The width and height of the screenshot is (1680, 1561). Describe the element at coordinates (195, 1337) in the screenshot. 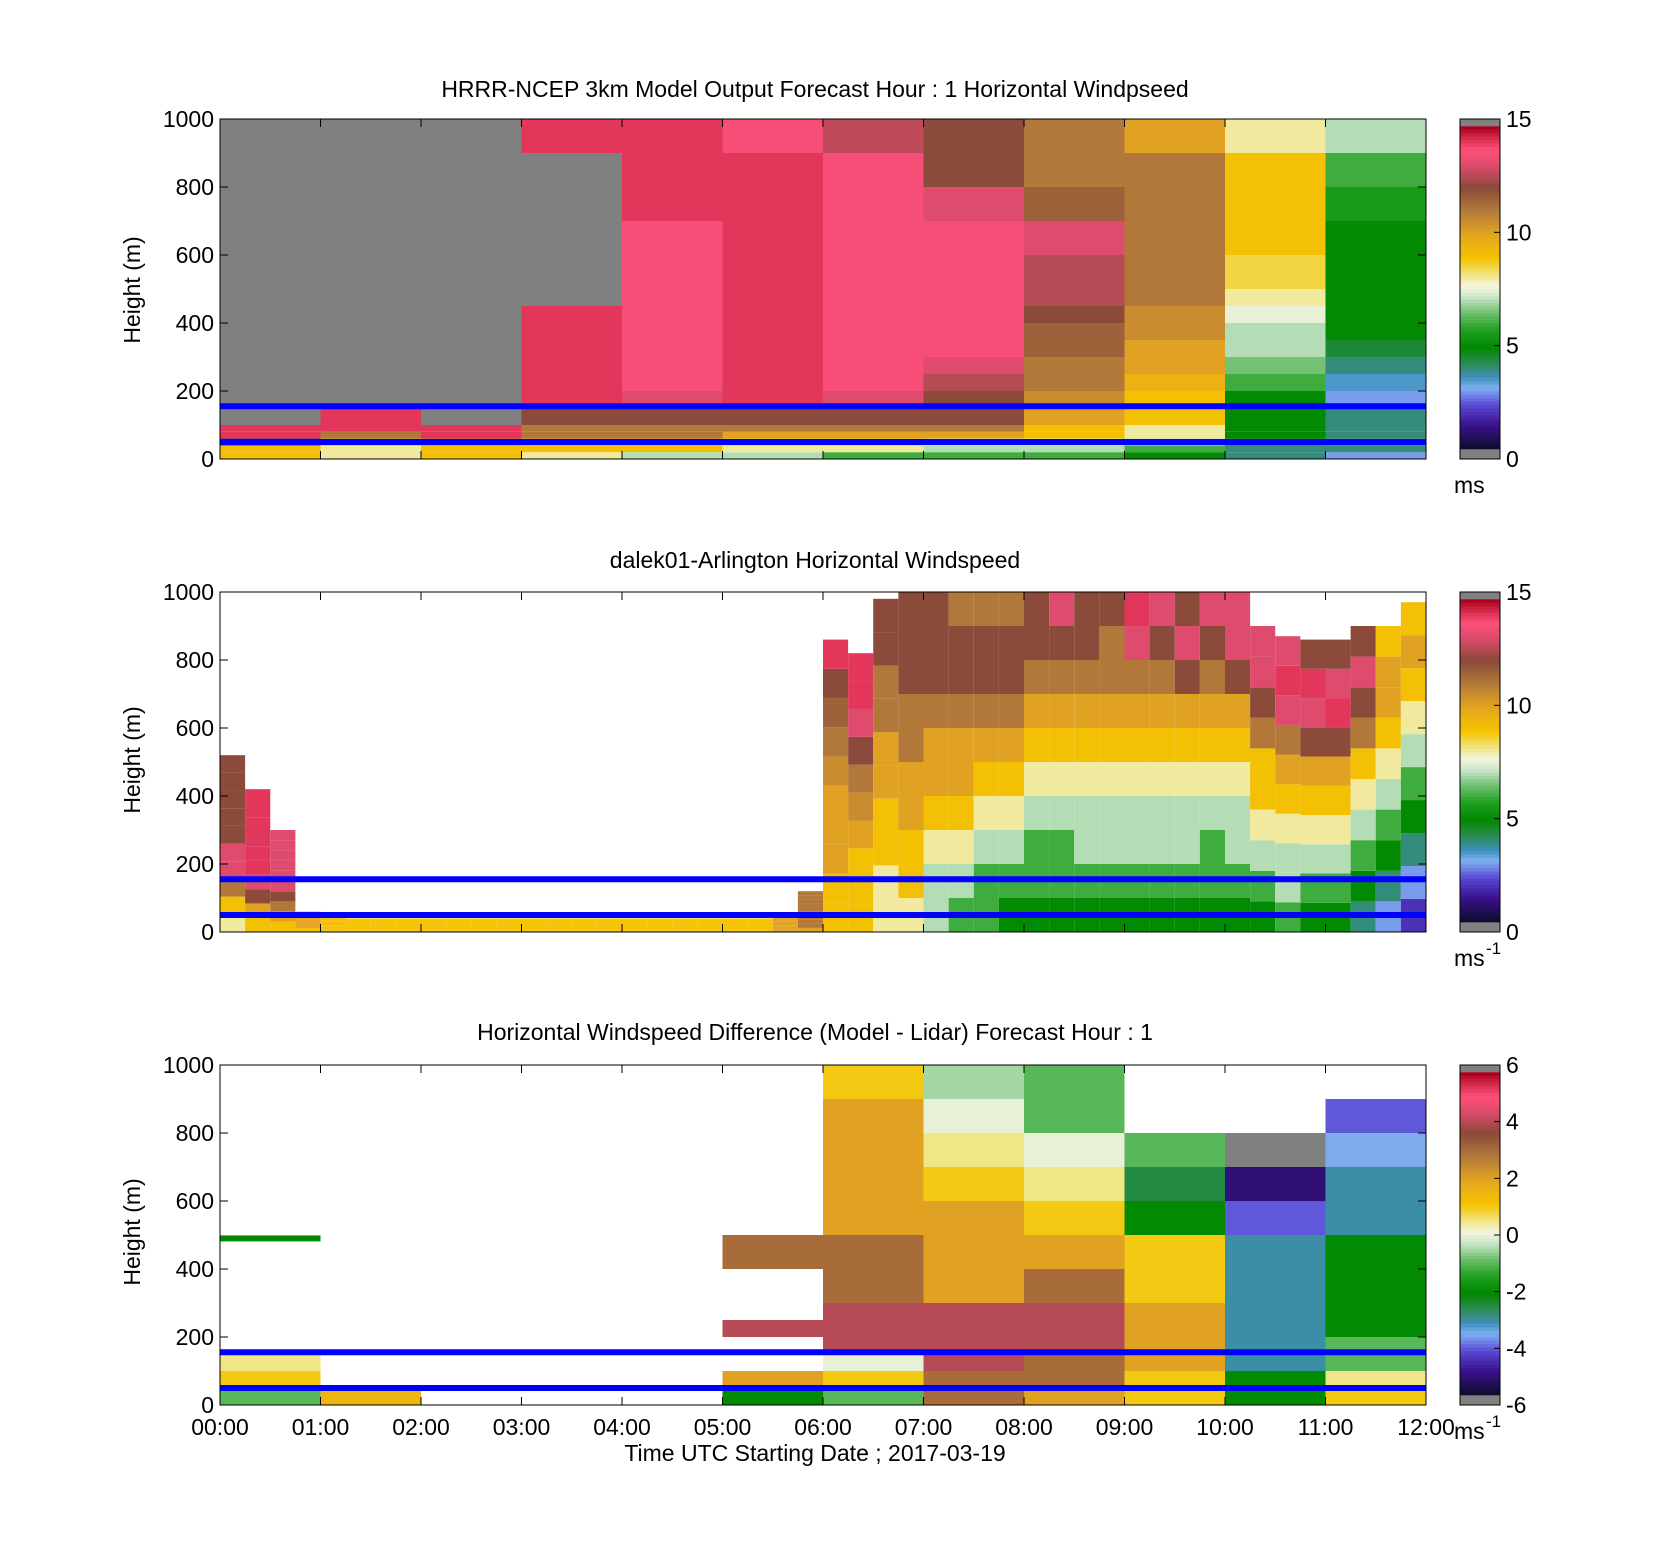

I see `y-tick-label: 200` at that location.